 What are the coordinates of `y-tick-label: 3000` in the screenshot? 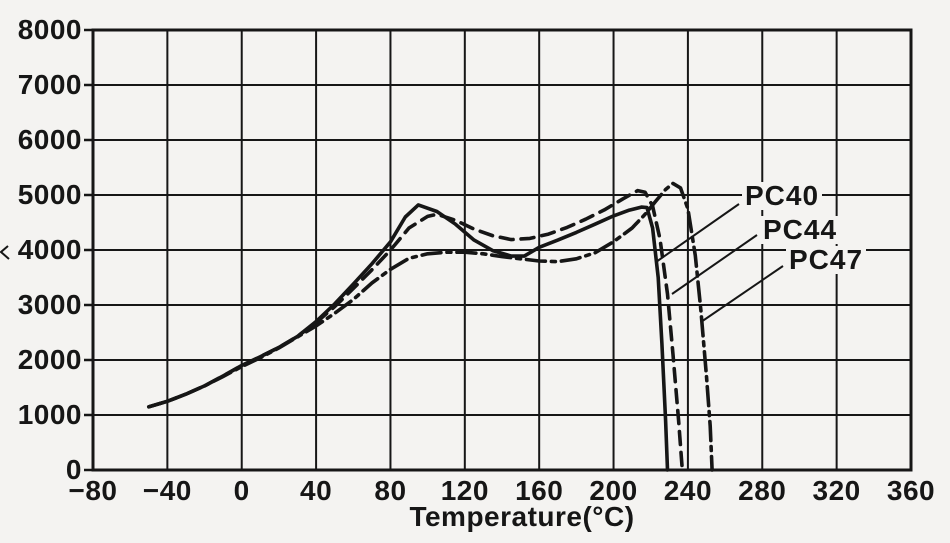 It's located at (49, 304).